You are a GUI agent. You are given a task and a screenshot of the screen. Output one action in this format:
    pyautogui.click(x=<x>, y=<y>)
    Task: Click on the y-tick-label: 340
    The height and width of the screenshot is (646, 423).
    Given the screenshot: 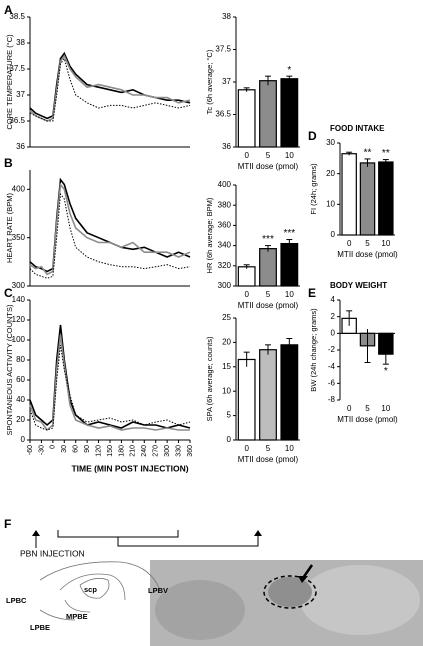 What is the action you would take?
    pyautogui.click(x=225, y=245)
    